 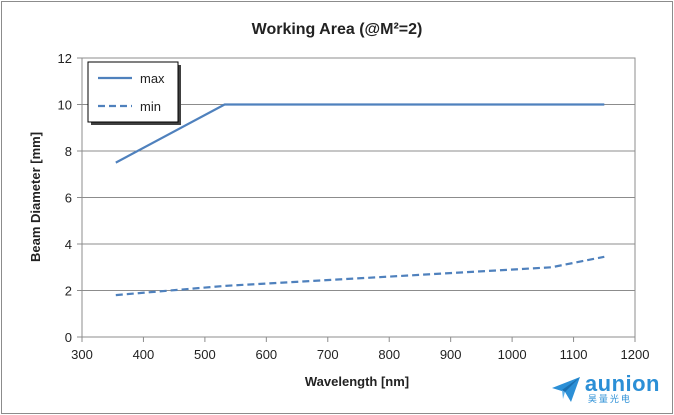 What do you see at coordinates (68, 291) in the screenshot?
I see `y-tick-label: 2` at bounding box center [68, 291].